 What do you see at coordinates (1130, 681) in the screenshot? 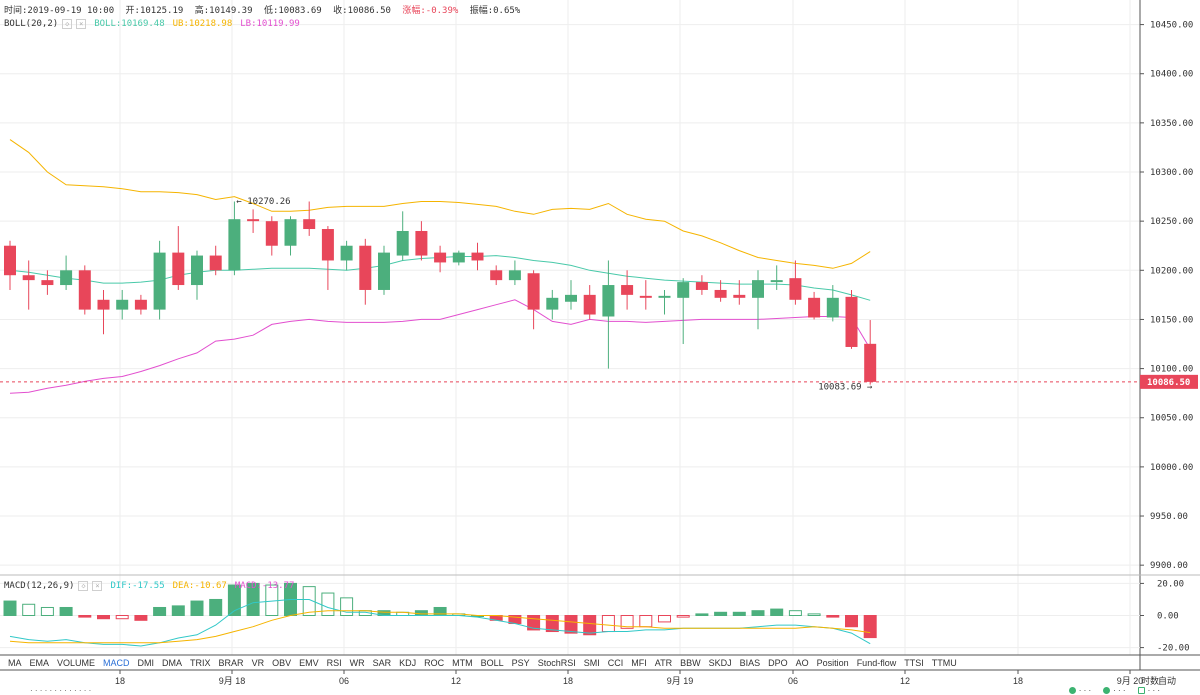
I see `time-tick-label: 9月 20` at bounding box center [1130, 681].